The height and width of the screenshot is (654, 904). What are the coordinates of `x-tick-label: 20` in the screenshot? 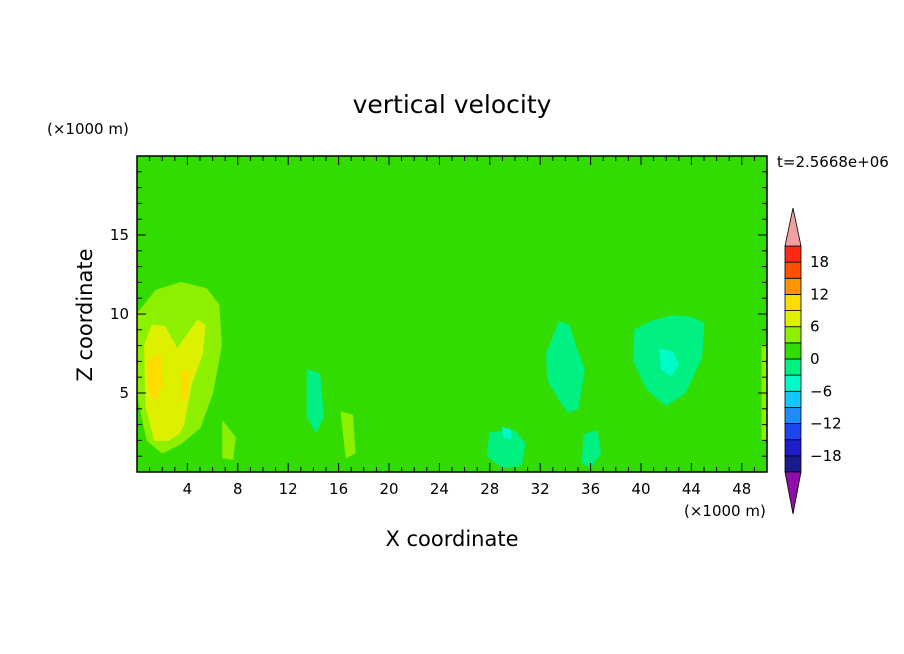 It's located at (388, 489).